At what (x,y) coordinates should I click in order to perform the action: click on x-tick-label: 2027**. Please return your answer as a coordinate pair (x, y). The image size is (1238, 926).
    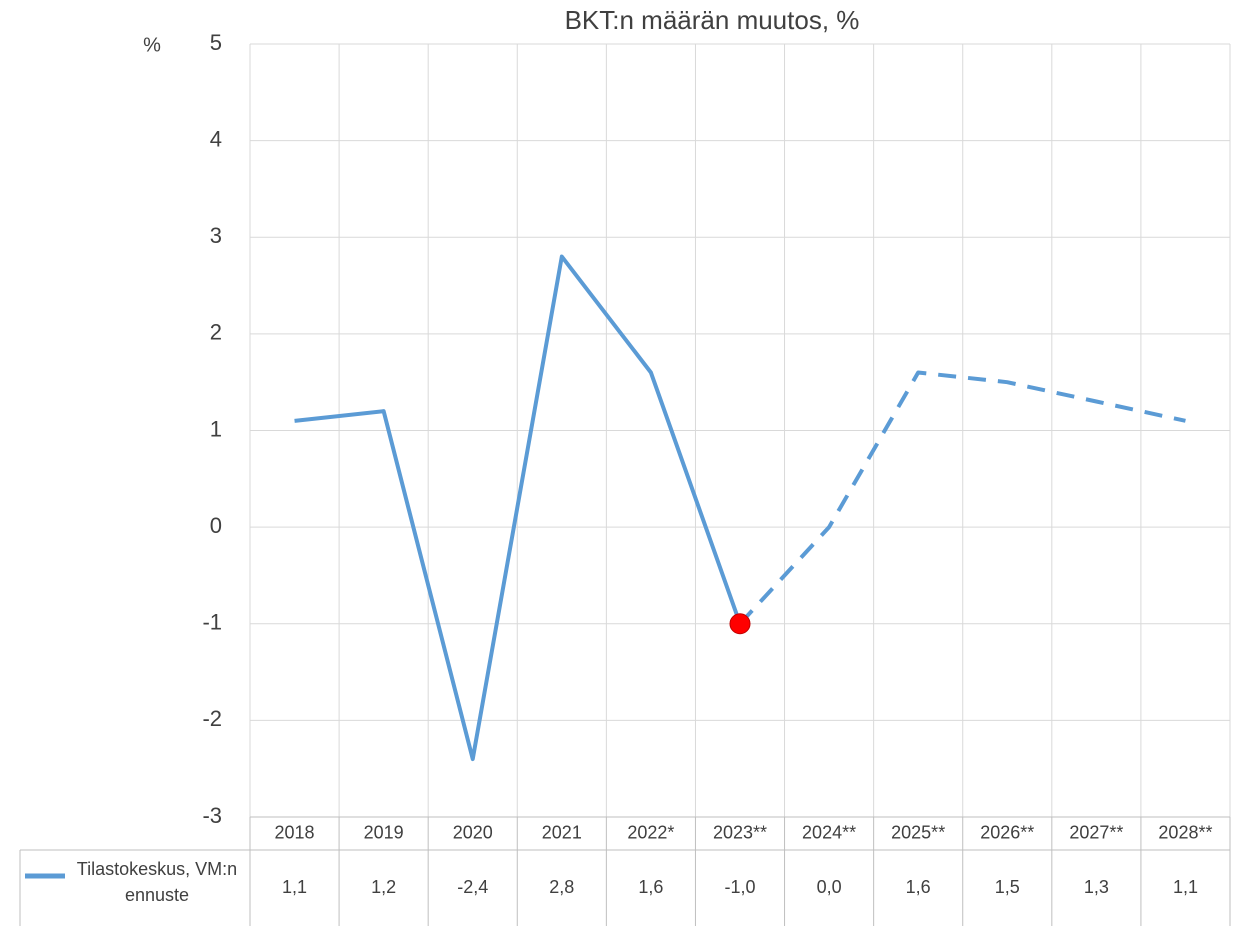
    Looking at the image, I should click on (1096, 832).